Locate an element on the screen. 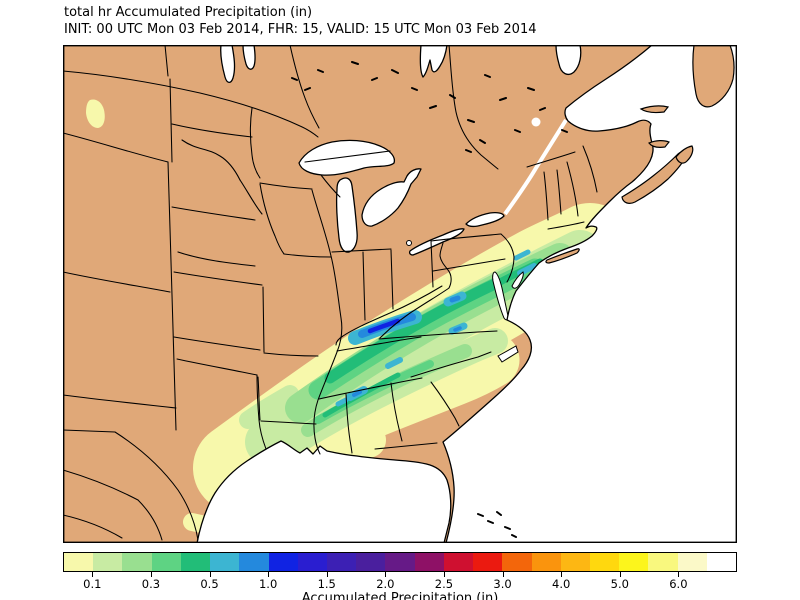 This screenshot has width=800, height=600. long-island is located at coordinates (562, 256).